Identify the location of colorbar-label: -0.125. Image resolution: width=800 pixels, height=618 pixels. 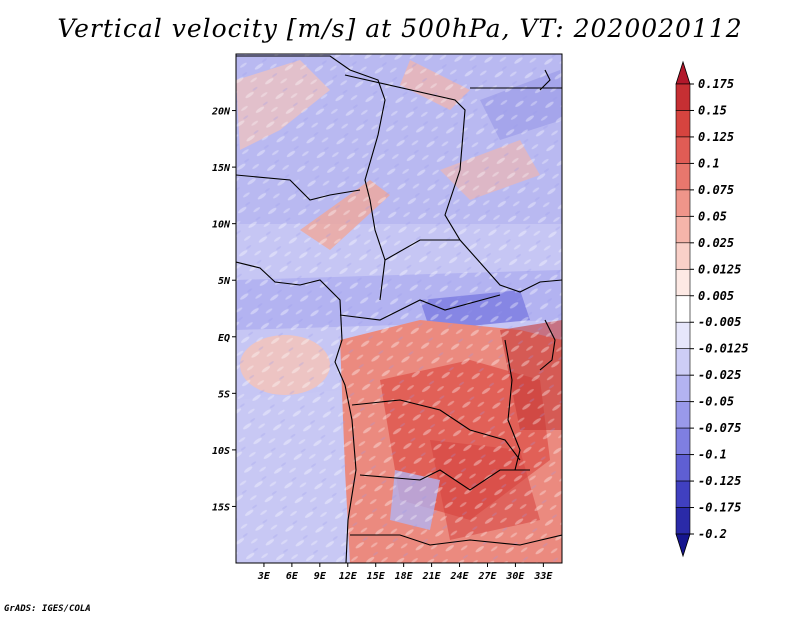
(719, 481).